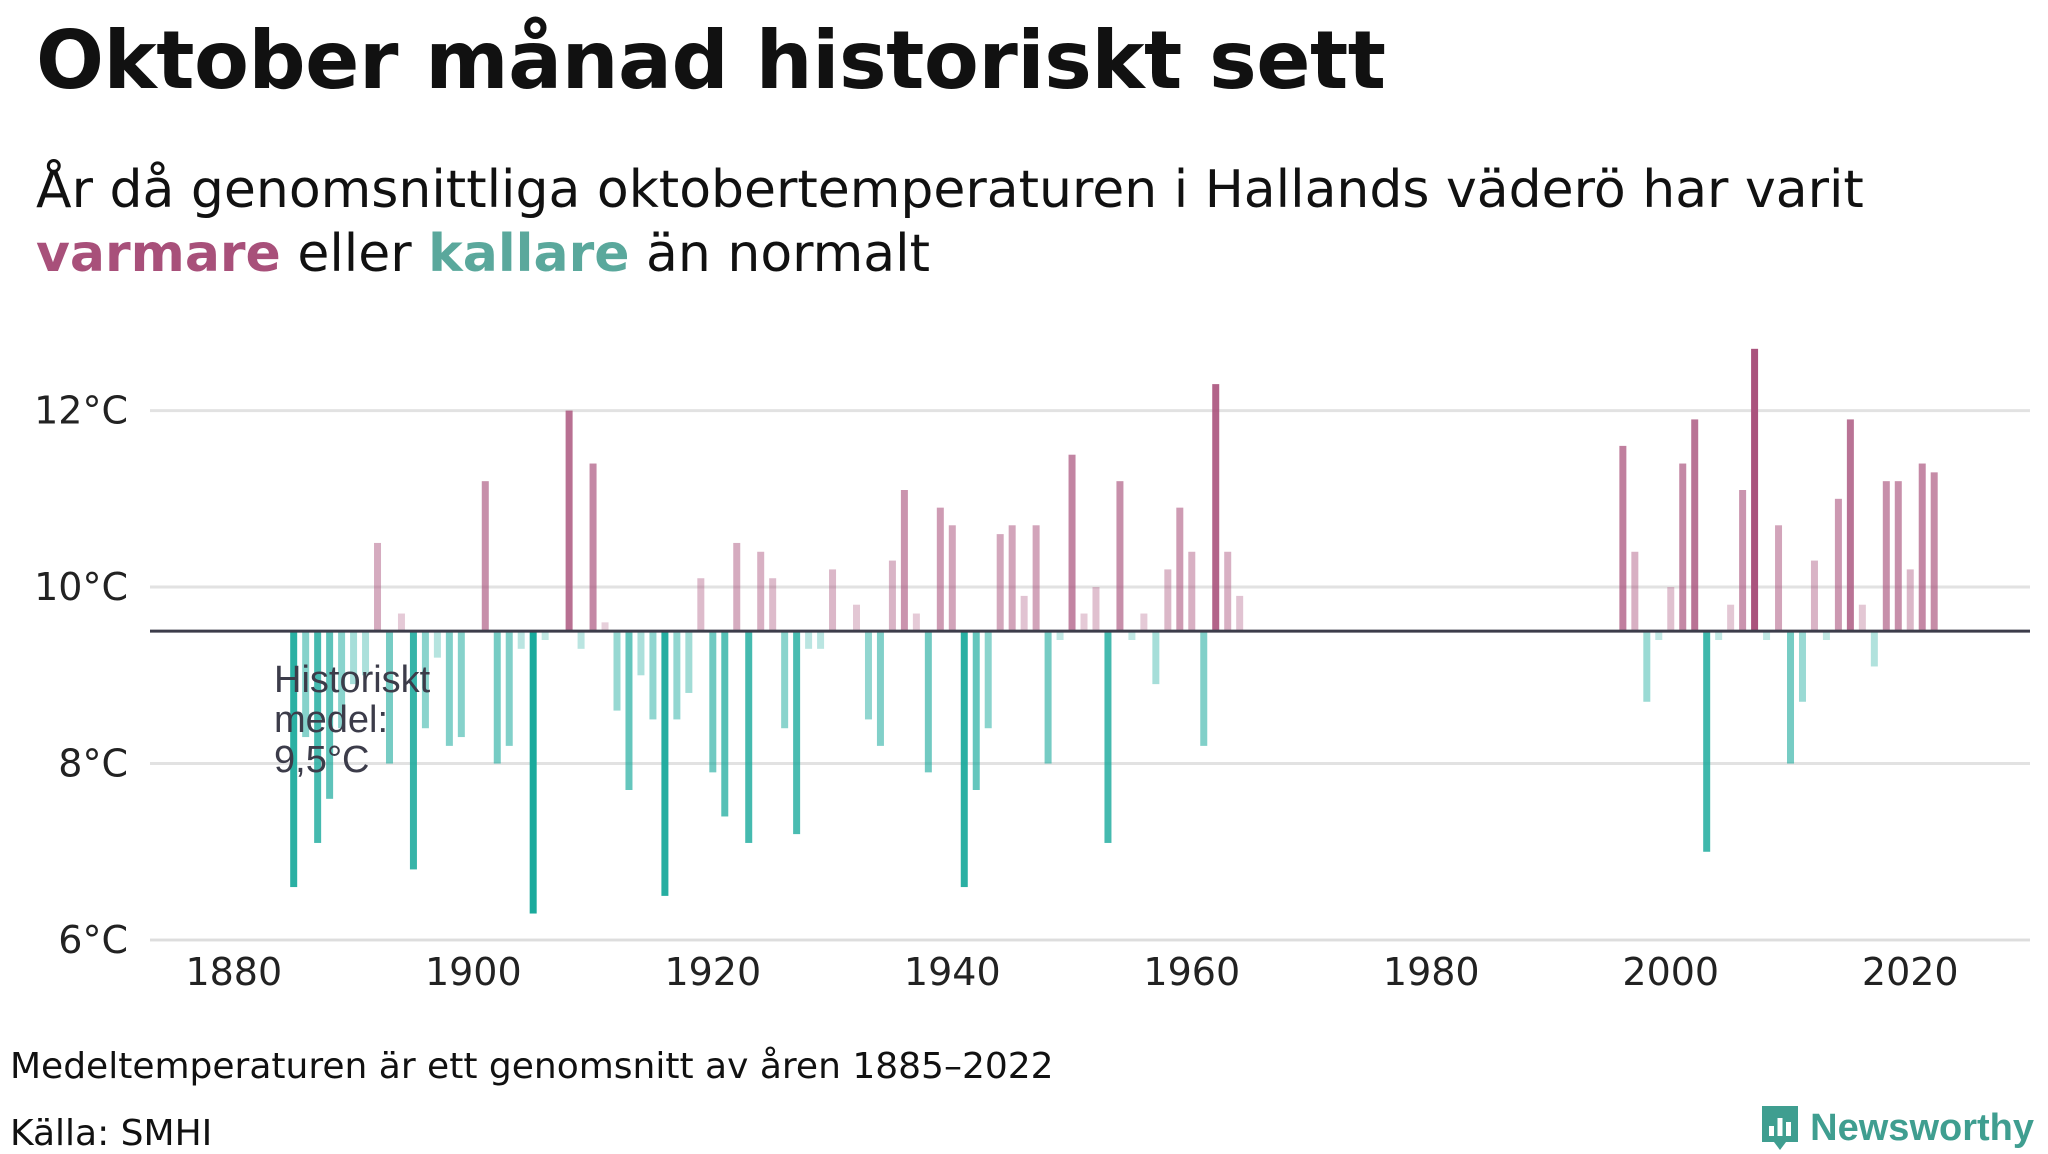 The width and height of the screenshot is (2048, 1154). Describe the element at coordinates (1191, 972) in the screenshot. I see `x-tick-label: 1960` at that location.